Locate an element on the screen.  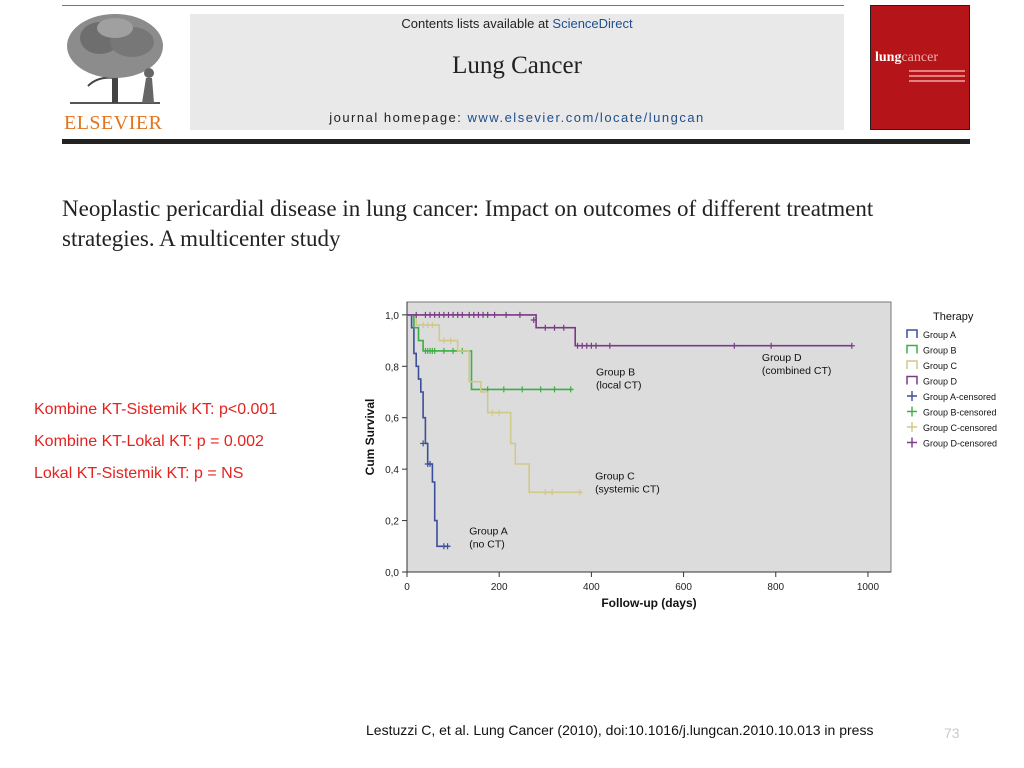
y-tick-label: 0,8 is located at coordinates (392, 367).